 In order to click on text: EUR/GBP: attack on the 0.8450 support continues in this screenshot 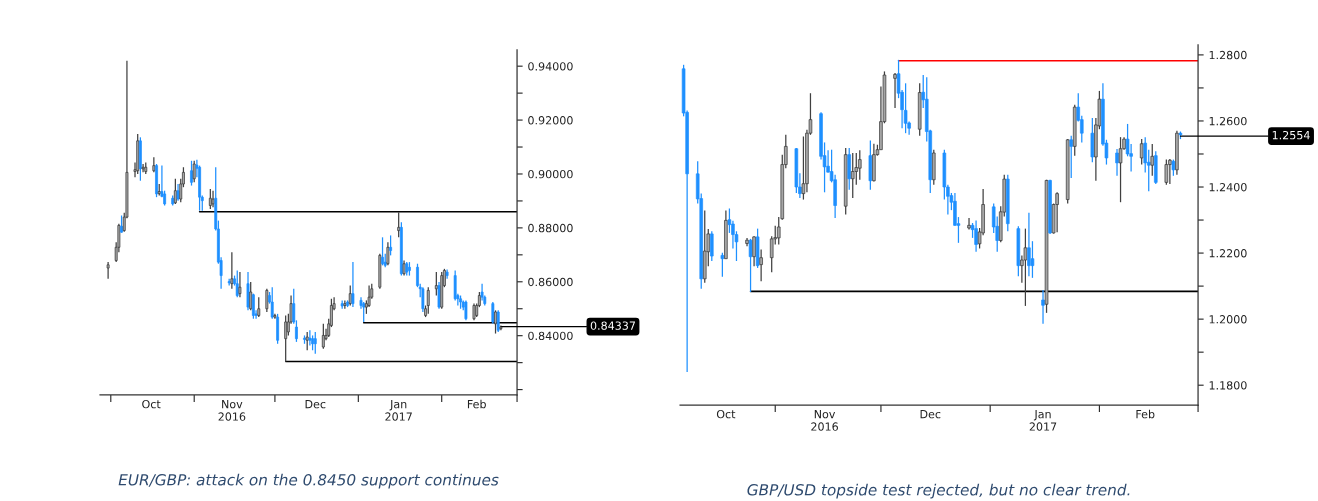, I will do `click(308, 481)`.